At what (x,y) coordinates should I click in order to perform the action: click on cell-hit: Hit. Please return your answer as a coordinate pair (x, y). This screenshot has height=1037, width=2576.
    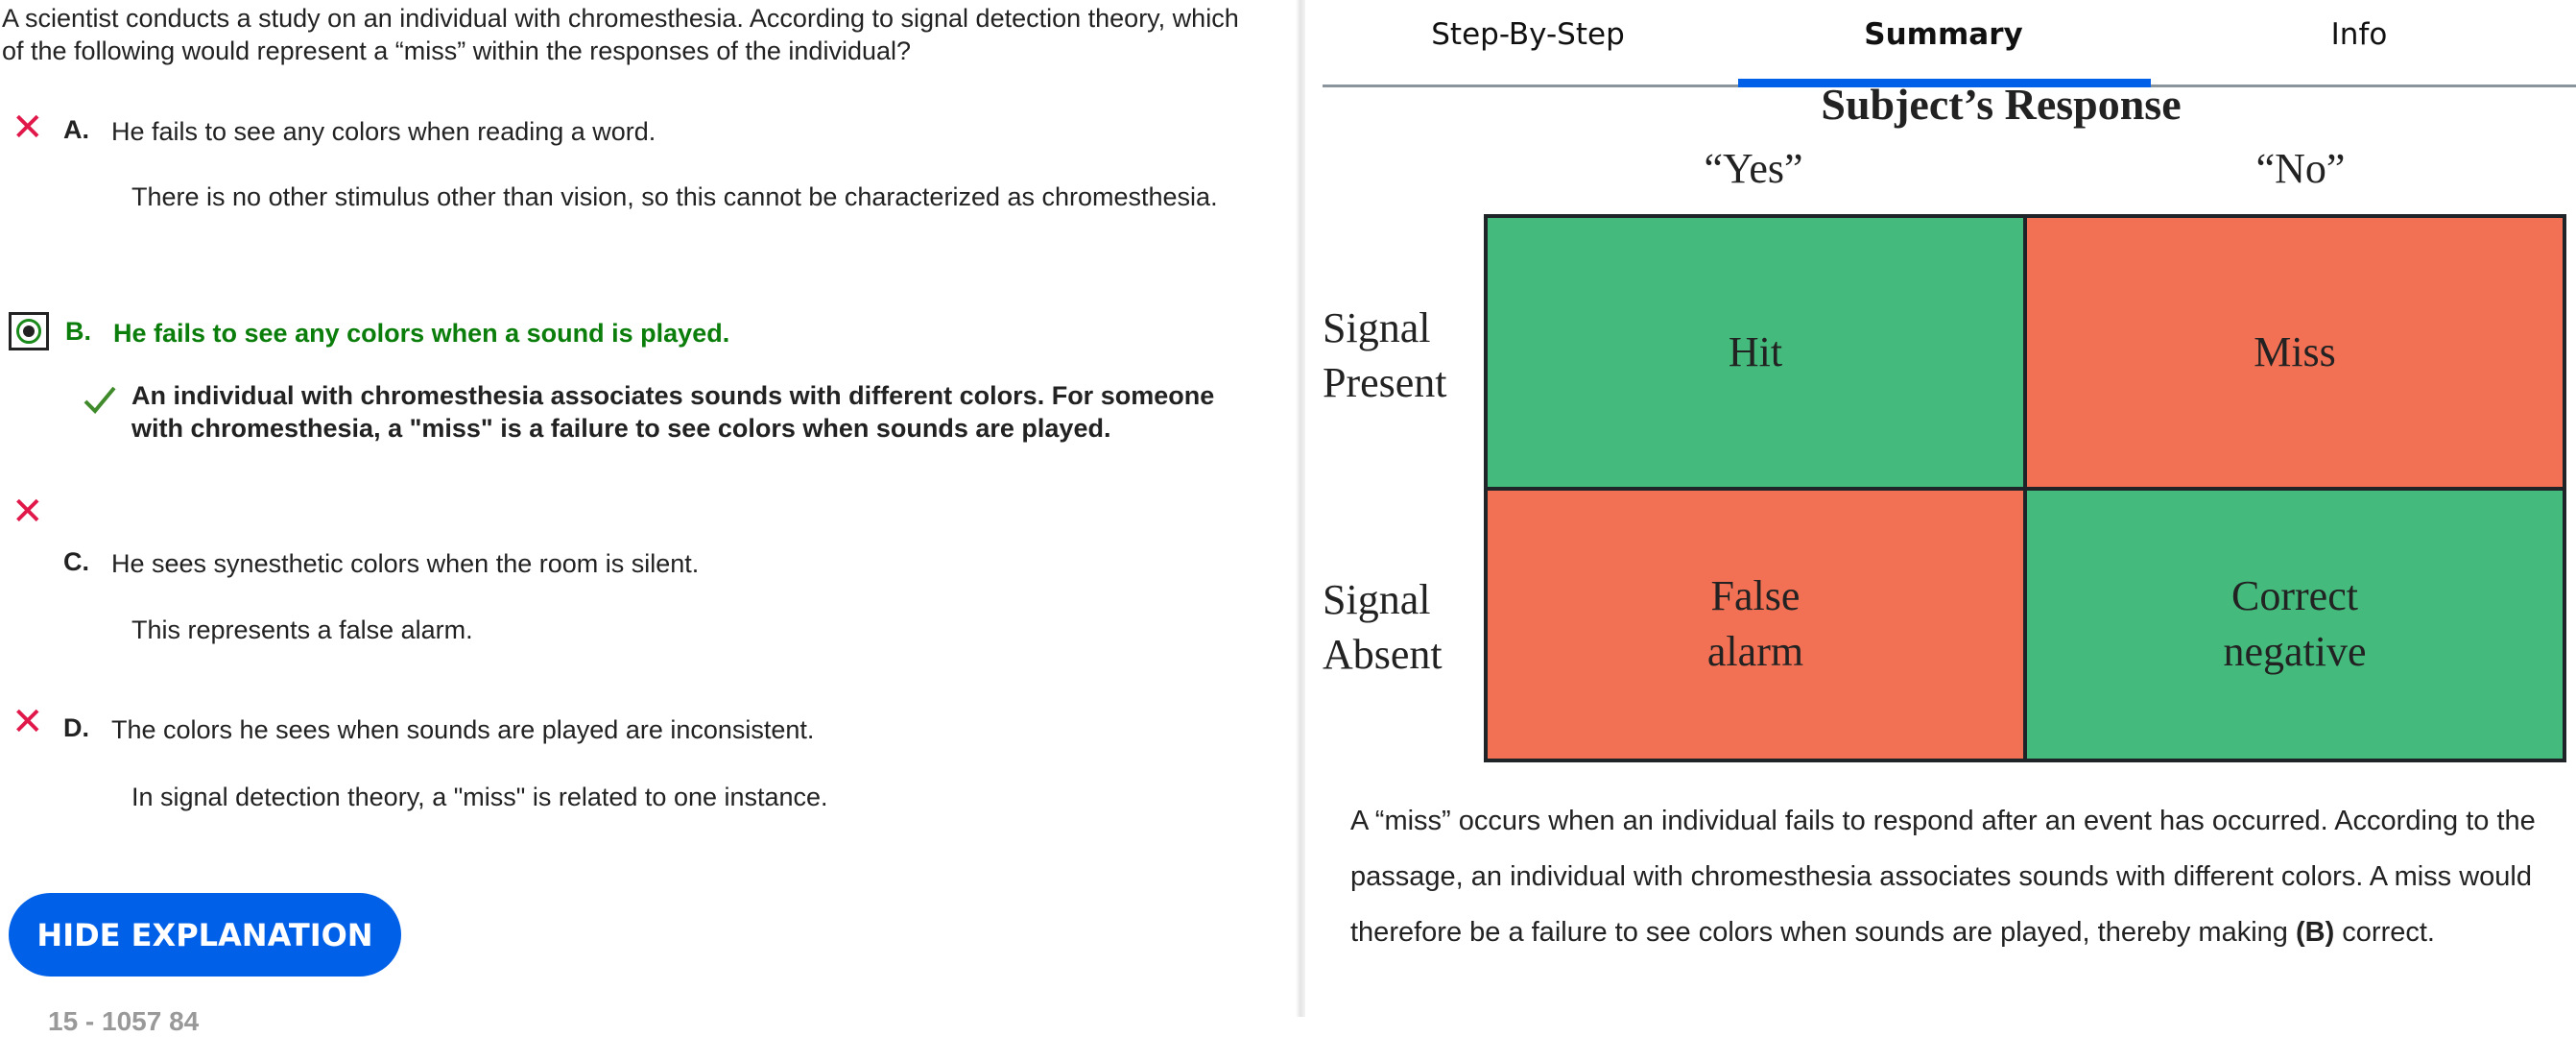
    Looking at the image, I should click on (1755, 352).